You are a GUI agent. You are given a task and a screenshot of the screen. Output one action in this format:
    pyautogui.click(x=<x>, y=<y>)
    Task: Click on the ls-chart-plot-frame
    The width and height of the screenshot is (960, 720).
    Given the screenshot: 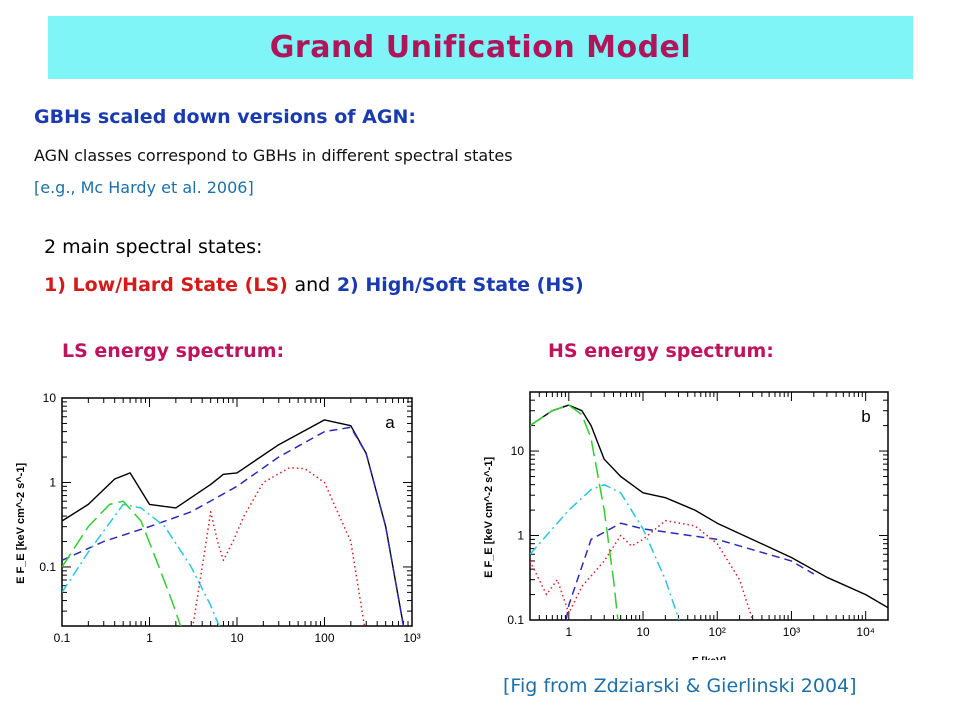 What is the action you would take?
    pyautogui.click(x=237, y=512)
    